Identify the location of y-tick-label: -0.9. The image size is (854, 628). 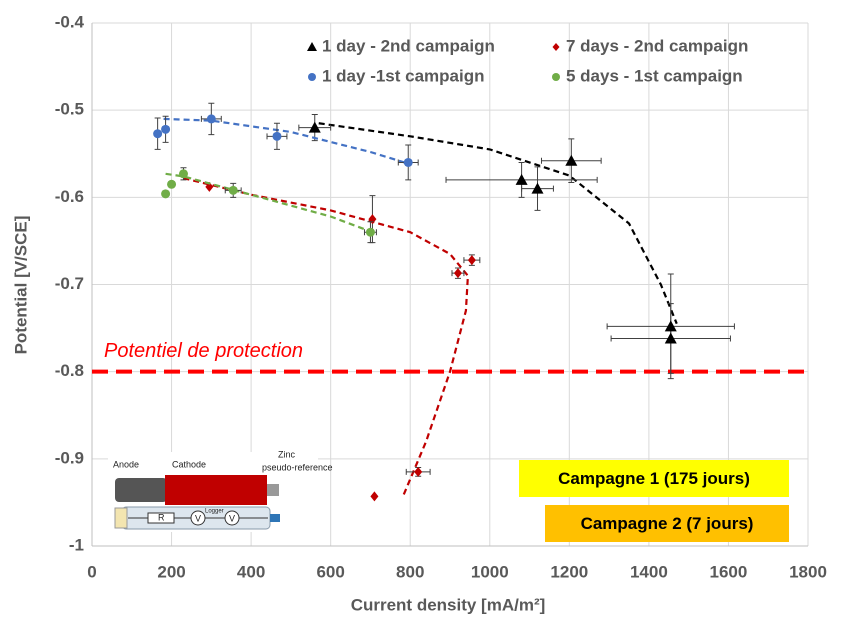
(69, 457).